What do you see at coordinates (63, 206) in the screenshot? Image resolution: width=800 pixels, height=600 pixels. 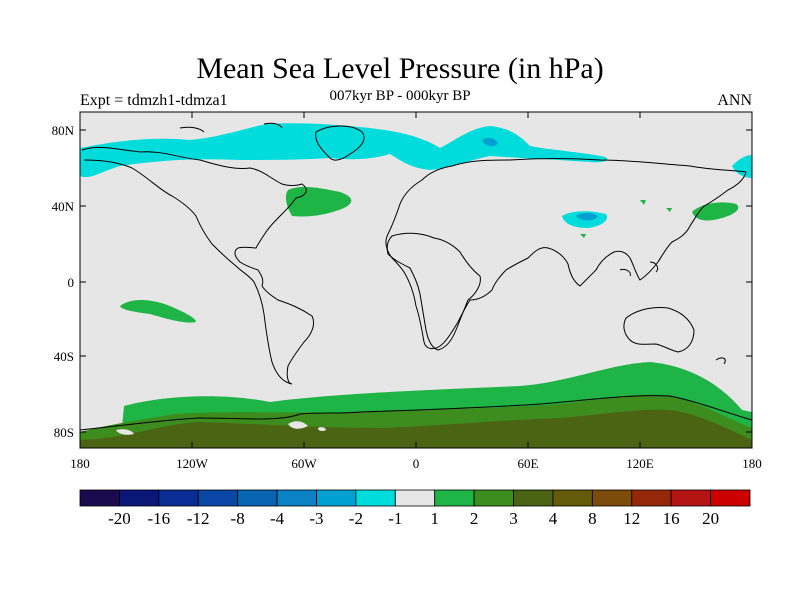 I see `lat-tick-label: 40N` at bounding box center [63, 206].